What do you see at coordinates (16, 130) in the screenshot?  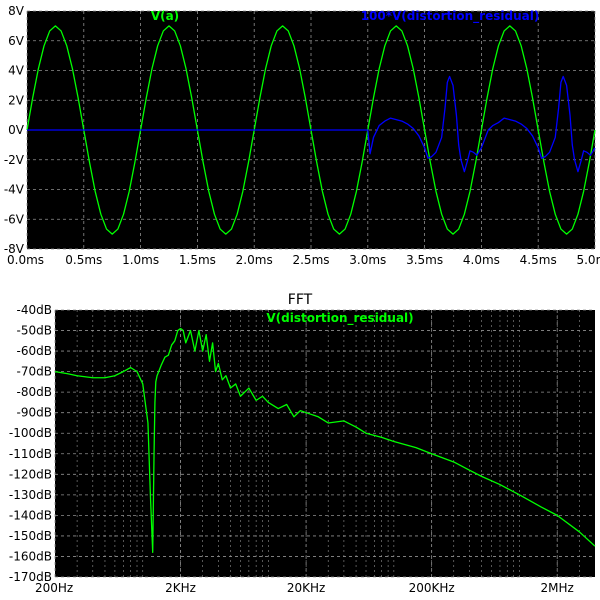 I see `transient-y-tick-label: 0V` at bounding box center [16, 130].